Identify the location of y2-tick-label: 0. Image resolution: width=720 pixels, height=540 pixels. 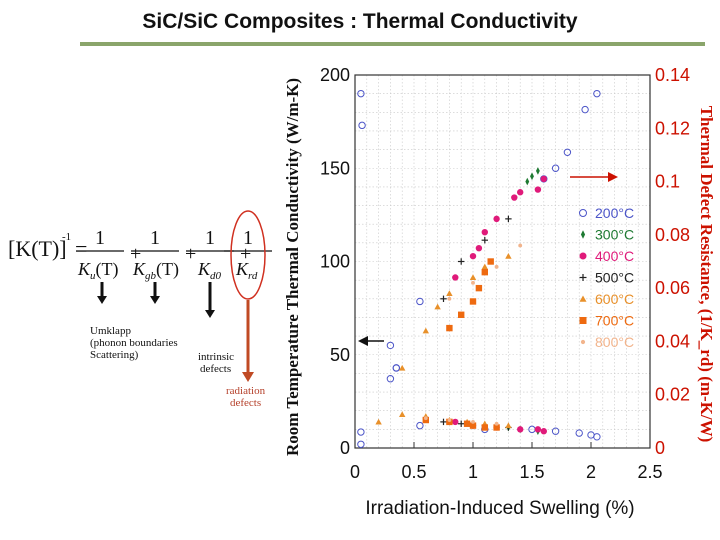
(660, 448).